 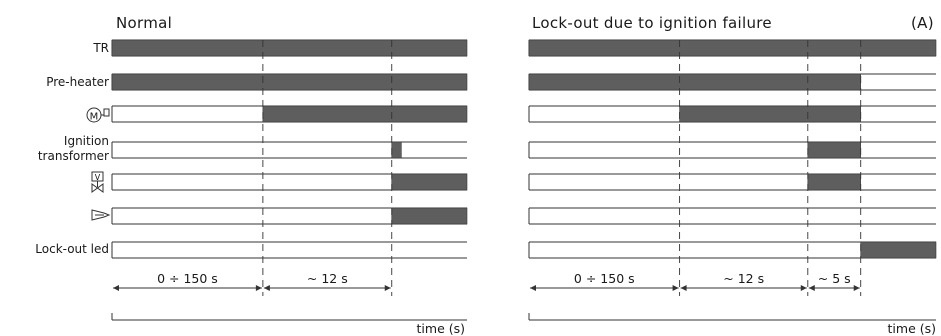 I want to click on motor-icon: M, so click(x=98, y=115).